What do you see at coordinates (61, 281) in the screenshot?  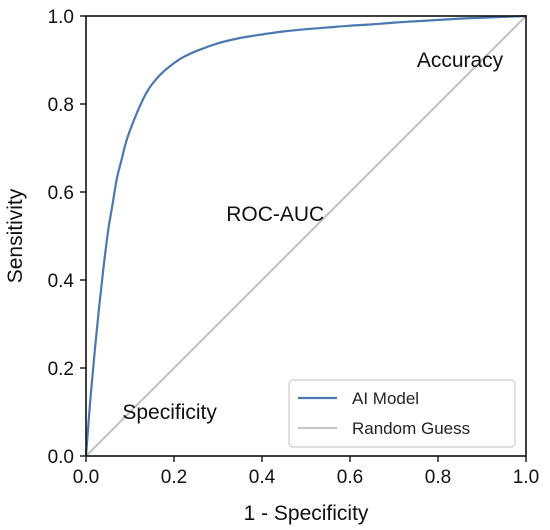 I see `y-tick-label: 0.4` at bounding box center [61, 281].